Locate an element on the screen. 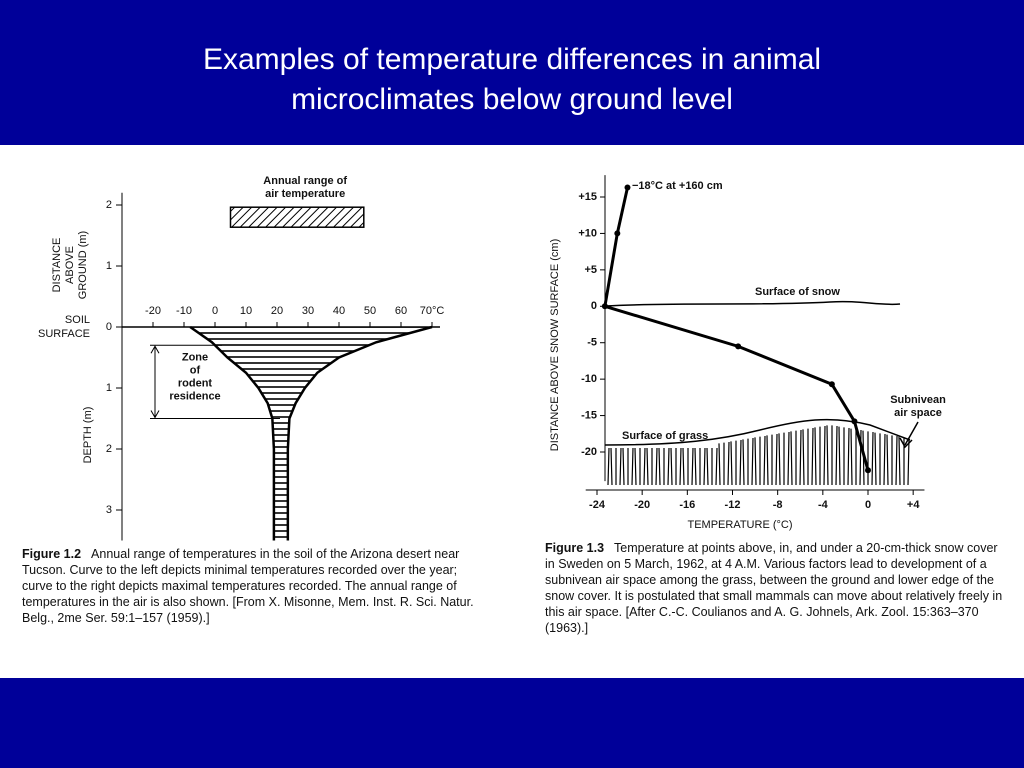 The height and width of the screenshot is (768, 1024). snow-label: Surface of snow is located at coordinates (797, 292).